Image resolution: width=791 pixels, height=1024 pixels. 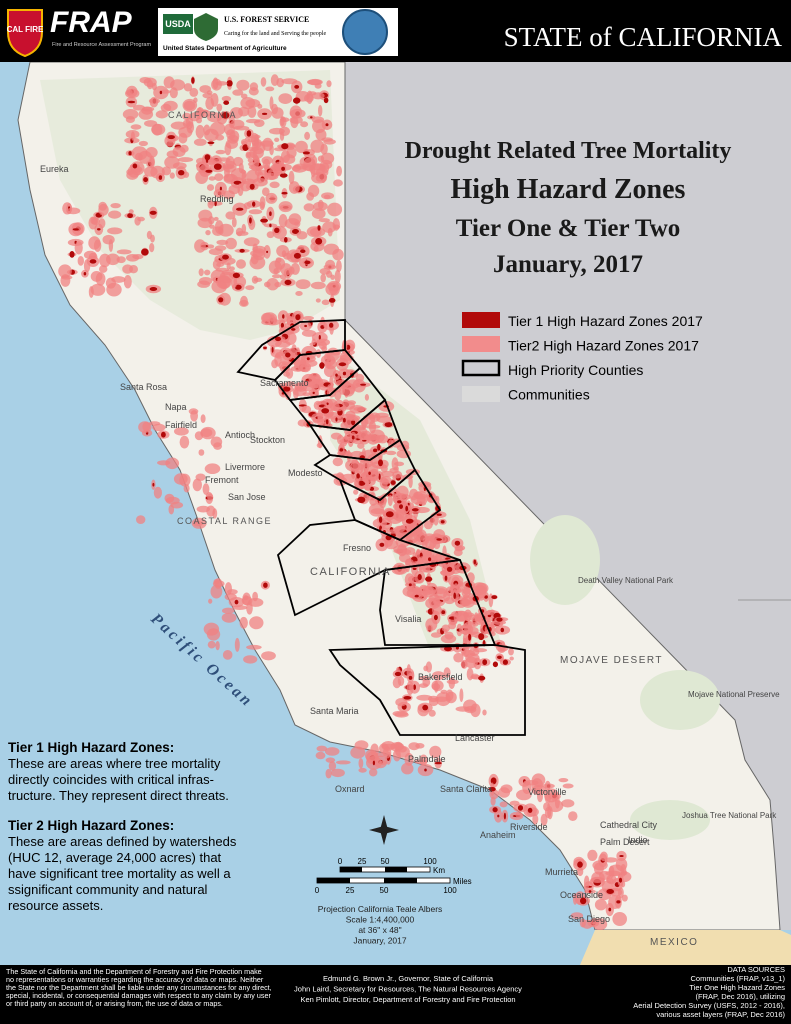 I want to click on projection-note: at 36" x 48", so click(x=379, y=930).